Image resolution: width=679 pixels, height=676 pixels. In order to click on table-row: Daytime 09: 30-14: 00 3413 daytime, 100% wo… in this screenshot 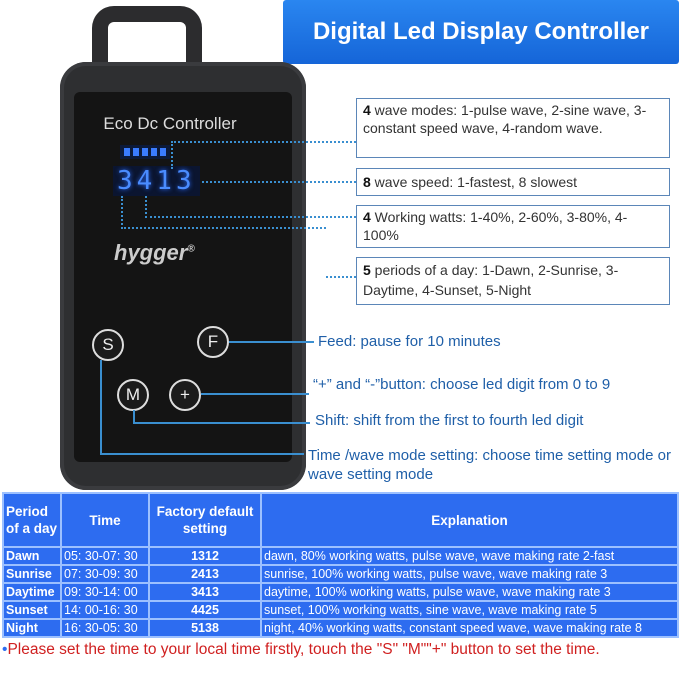, I will do `click(340, 592)`.